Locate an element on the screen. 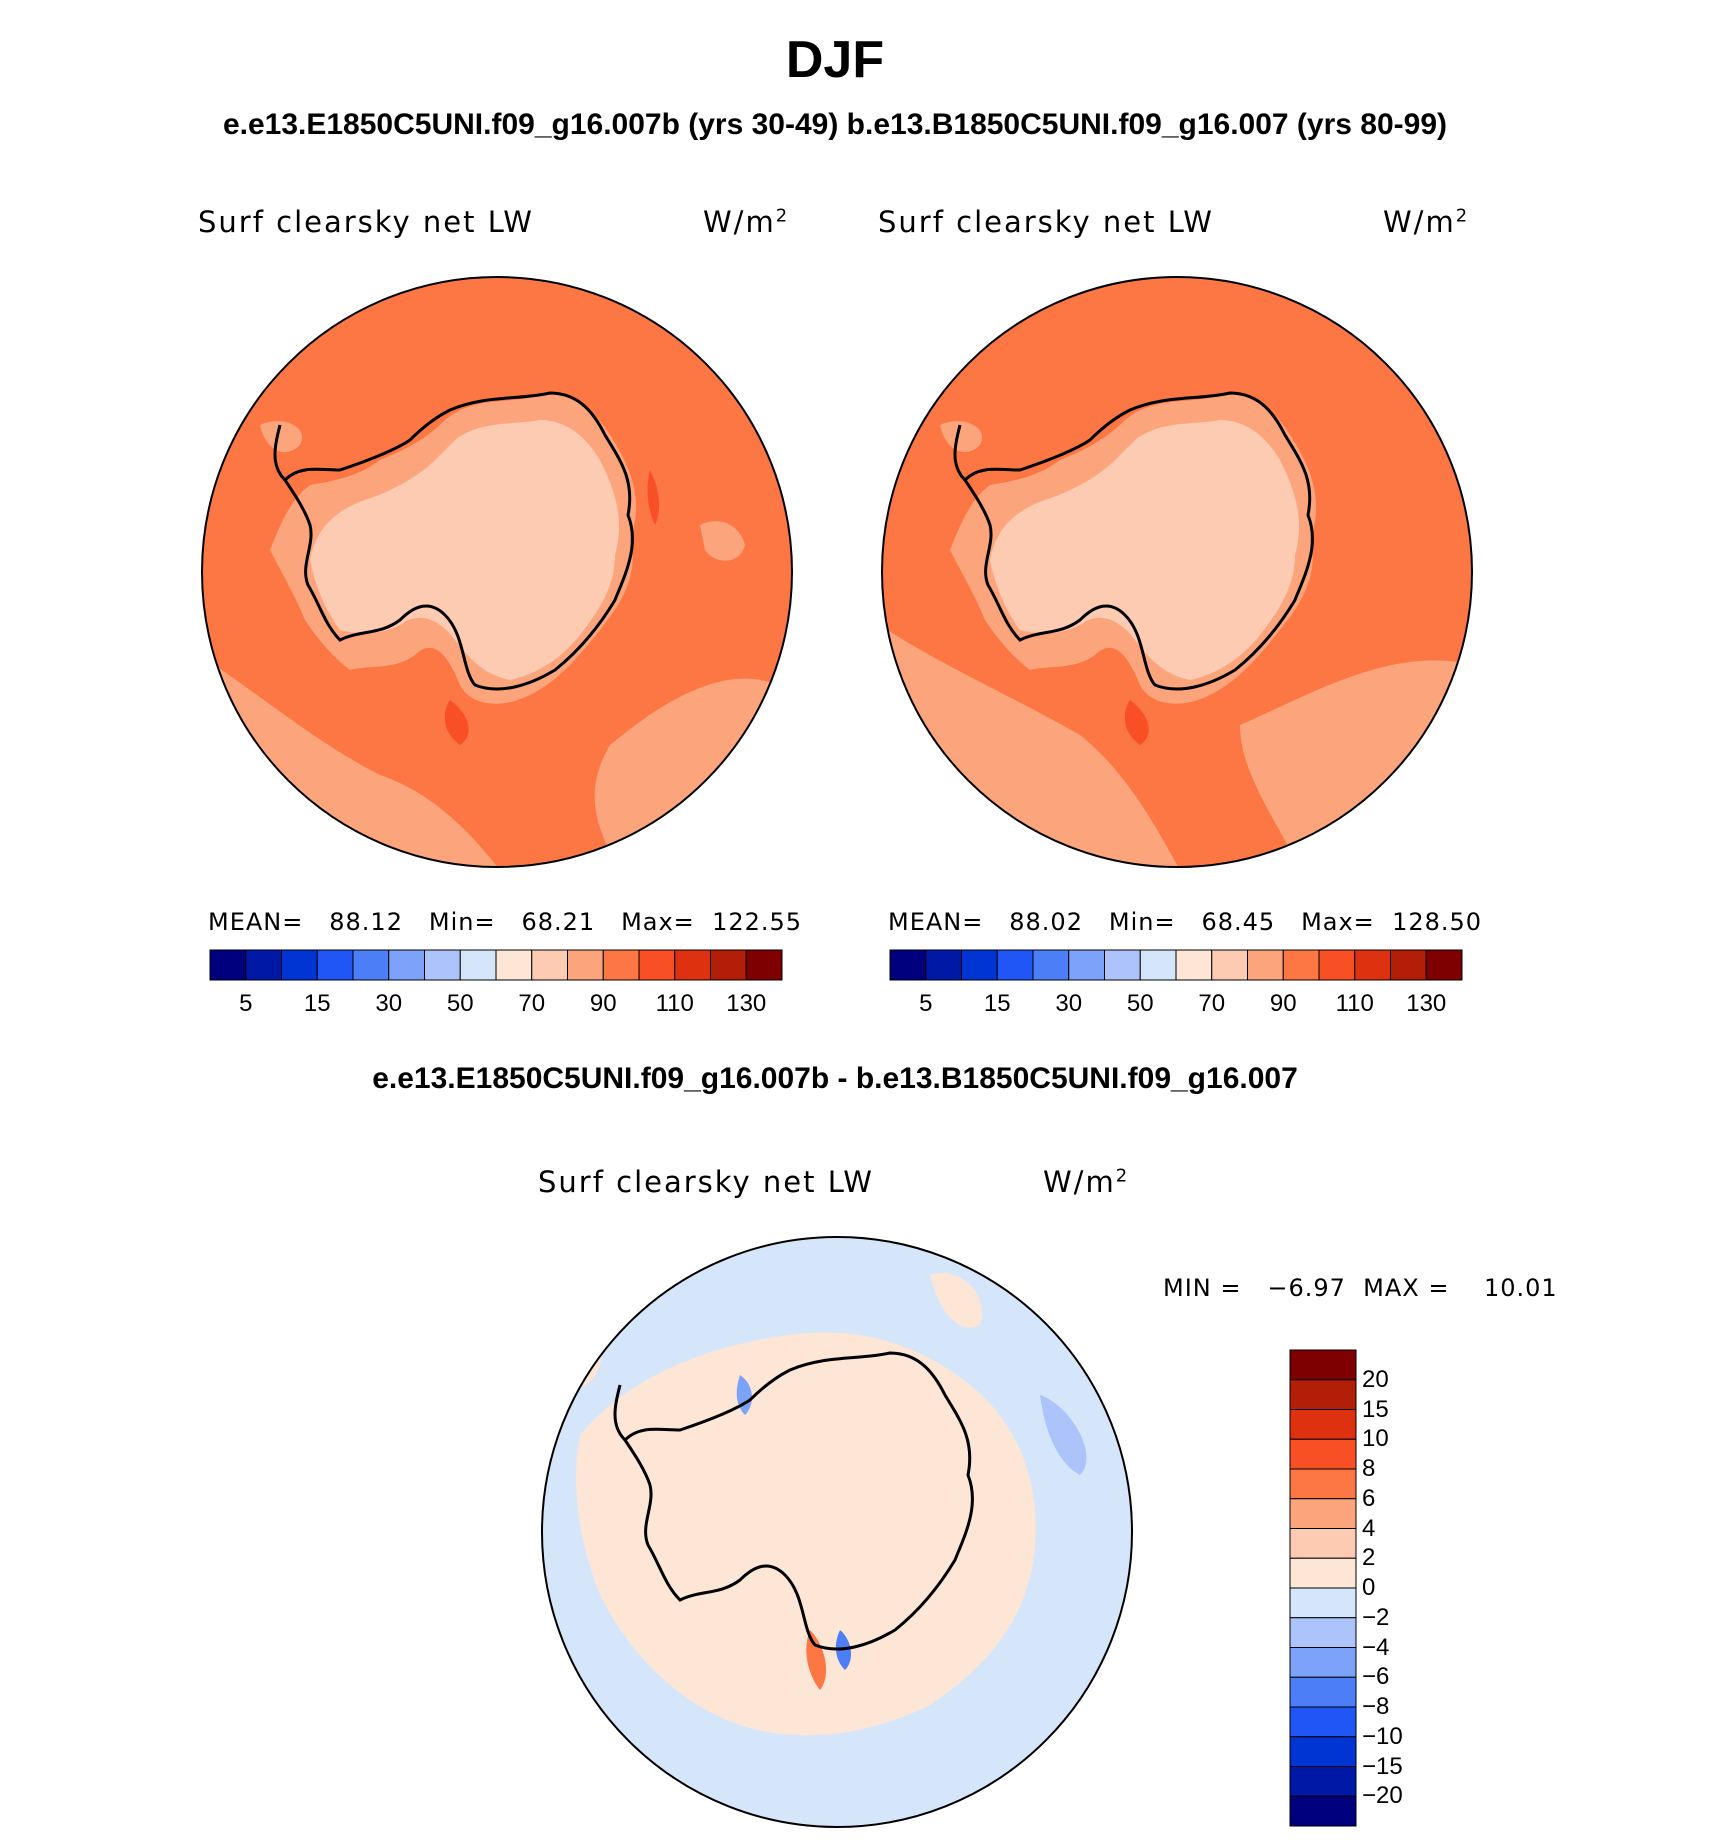 Image resolution: width=1710 pixels, height=1840 pixels. cbar2-tick-label: 50 is located at coordinates (1140, 1003).